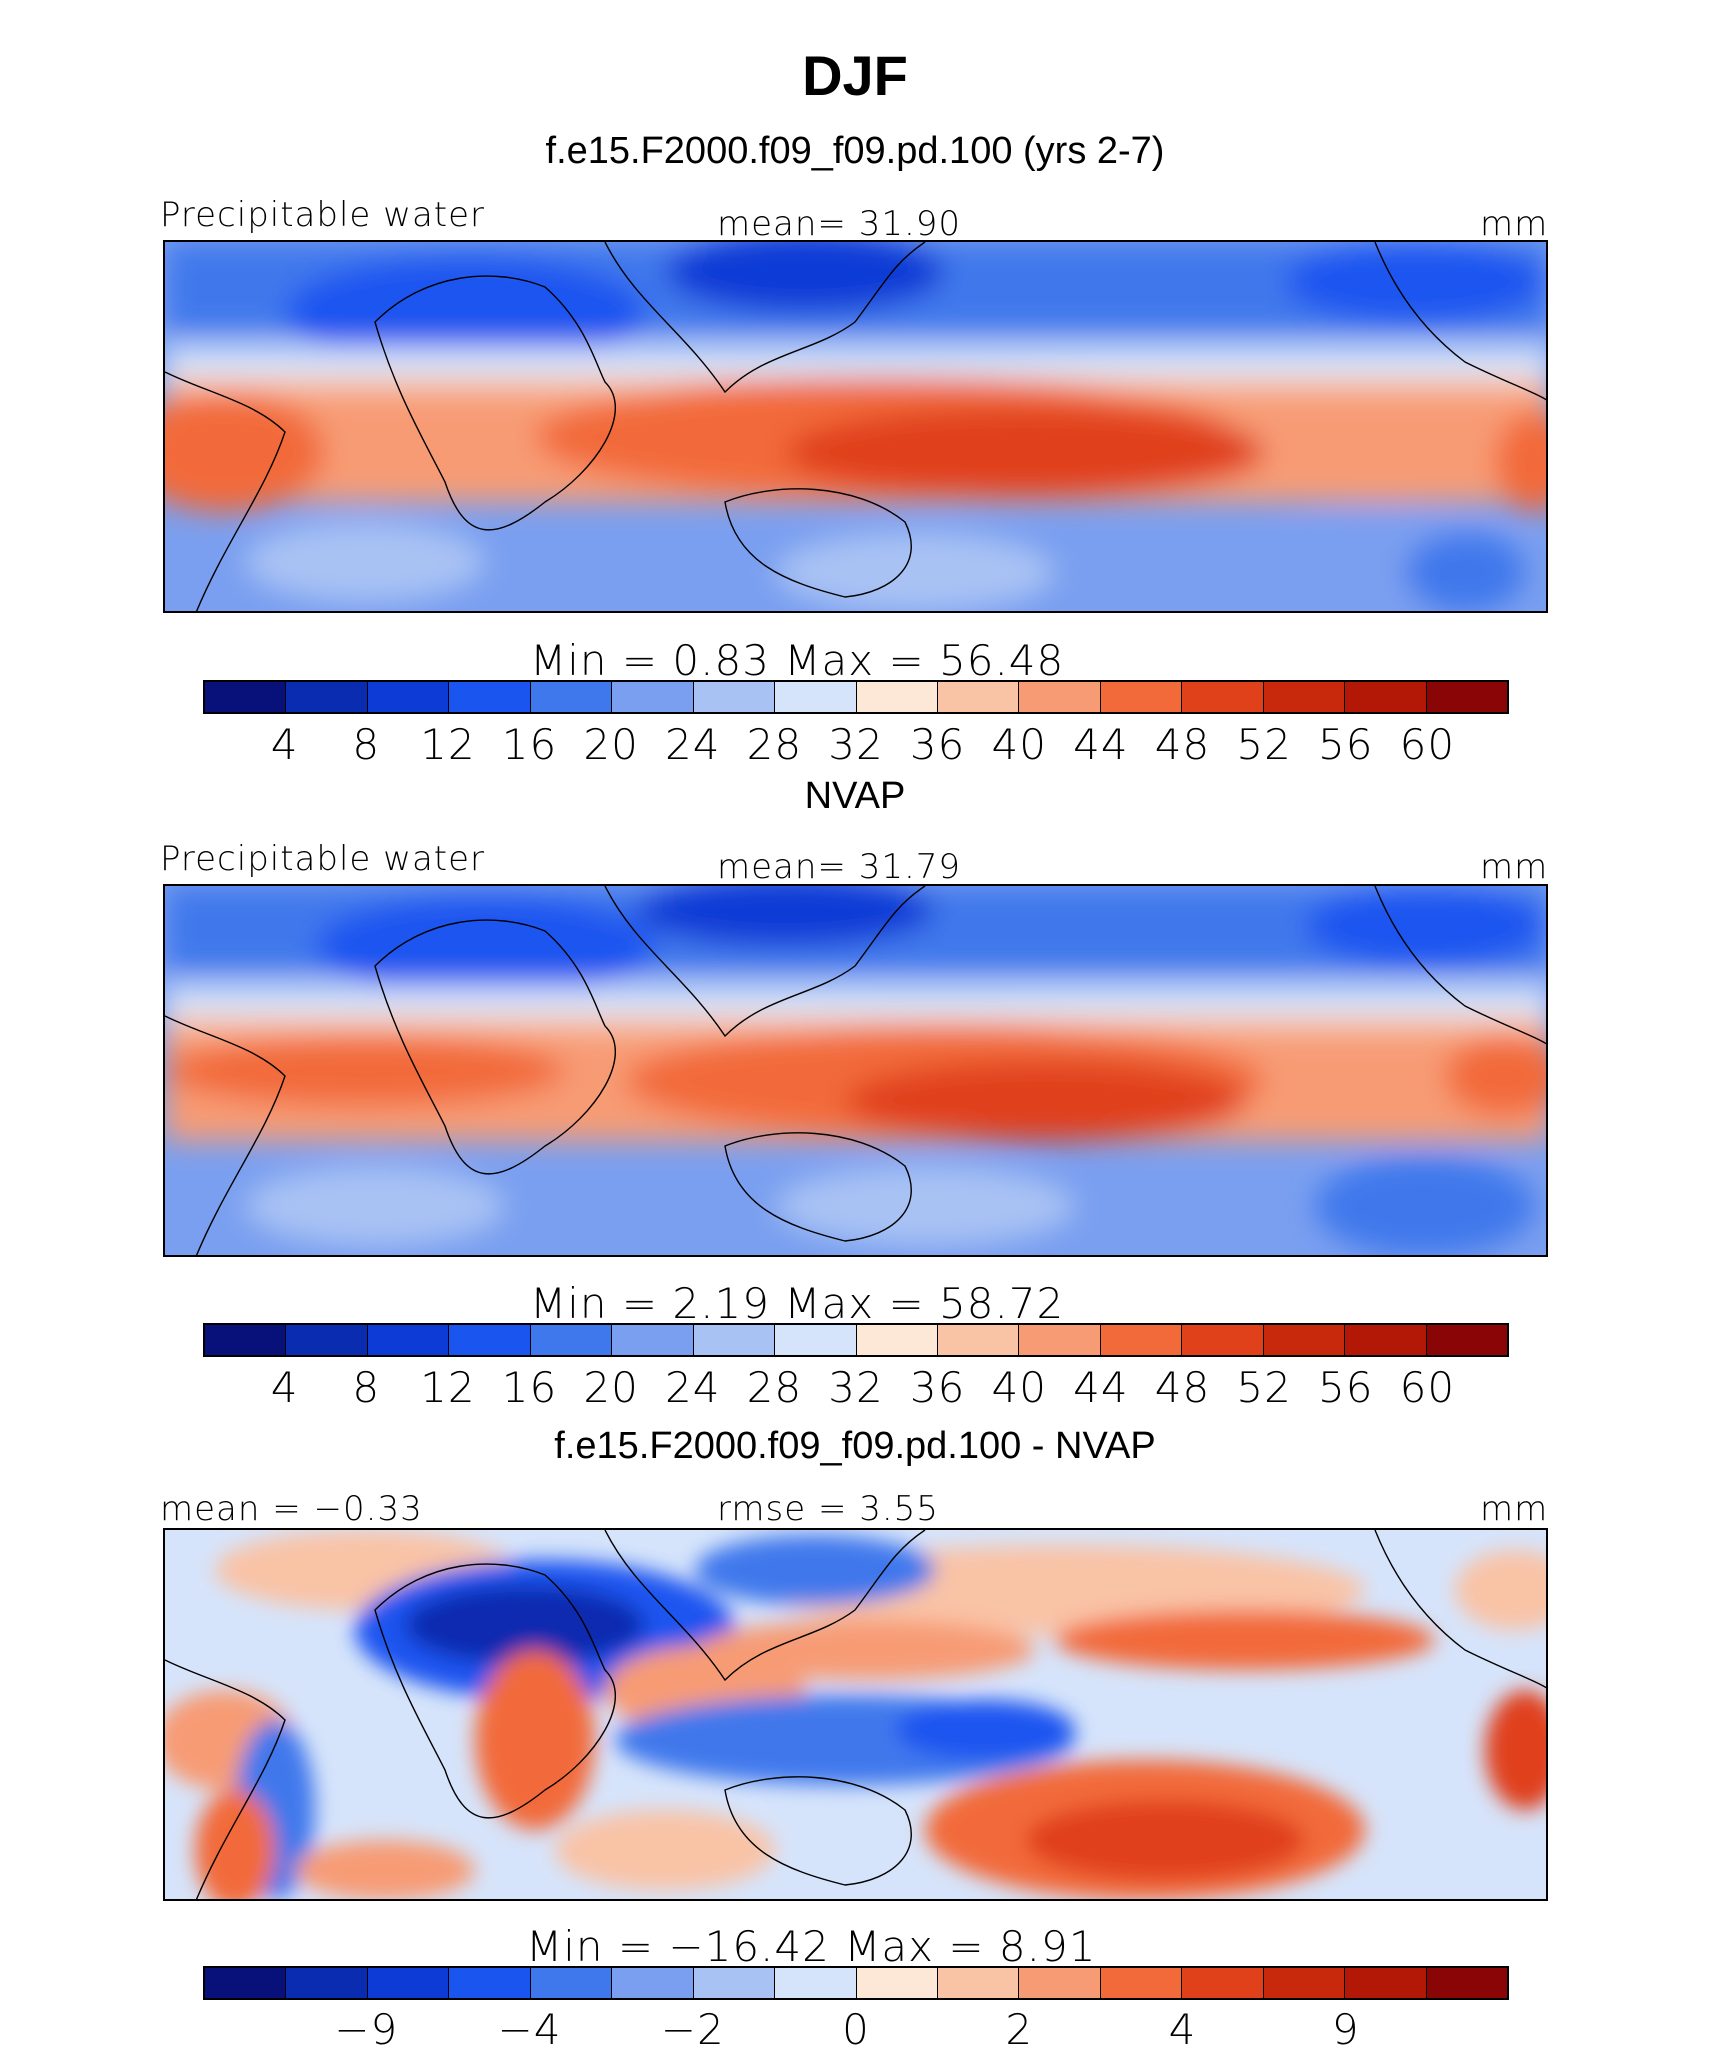 The width and height of the screenshot is (1710, 2054). I want to click on panel3-colorbar, so click(856, 1983).